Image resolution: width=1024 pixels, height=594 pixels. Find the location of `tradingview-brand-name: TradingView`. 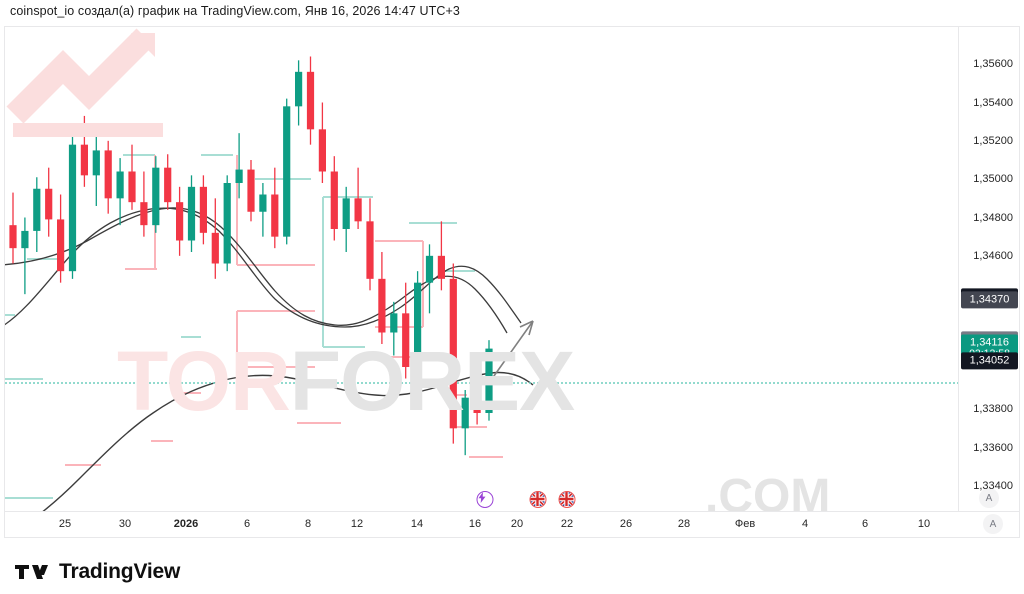

tradingview-brand-name: TradingView is located at coordinates (120, 571).